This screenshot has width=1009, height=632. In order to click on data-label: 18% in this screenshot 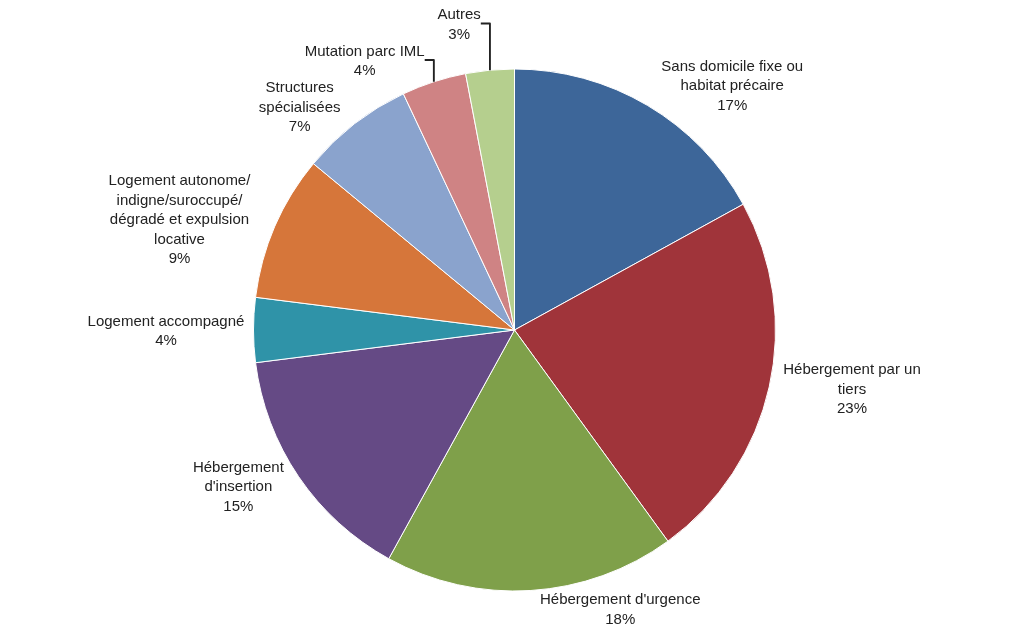, I will do `click(620, 618)`.